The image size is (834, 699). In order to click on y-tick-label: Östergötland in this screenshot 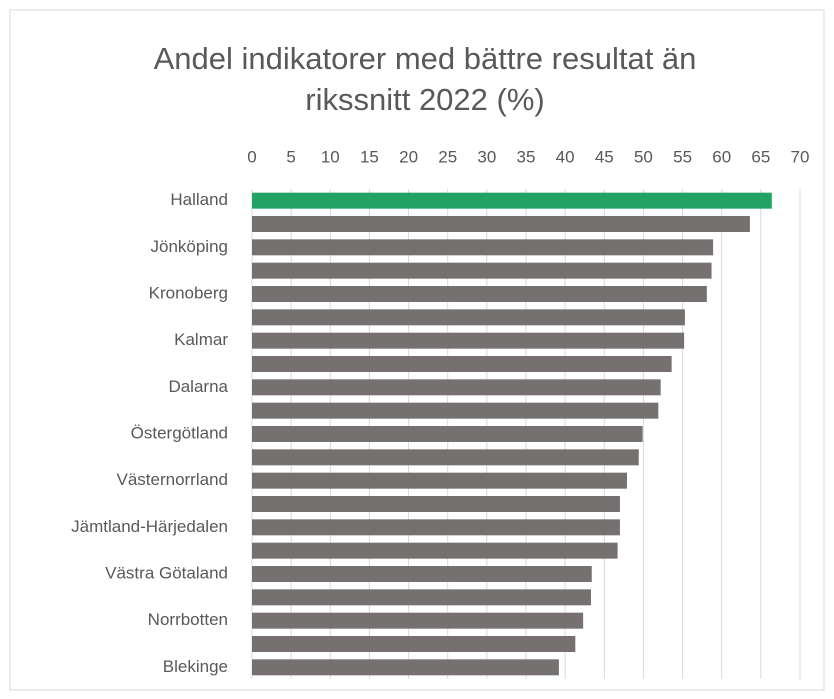, I will do `click(179, 432)`.